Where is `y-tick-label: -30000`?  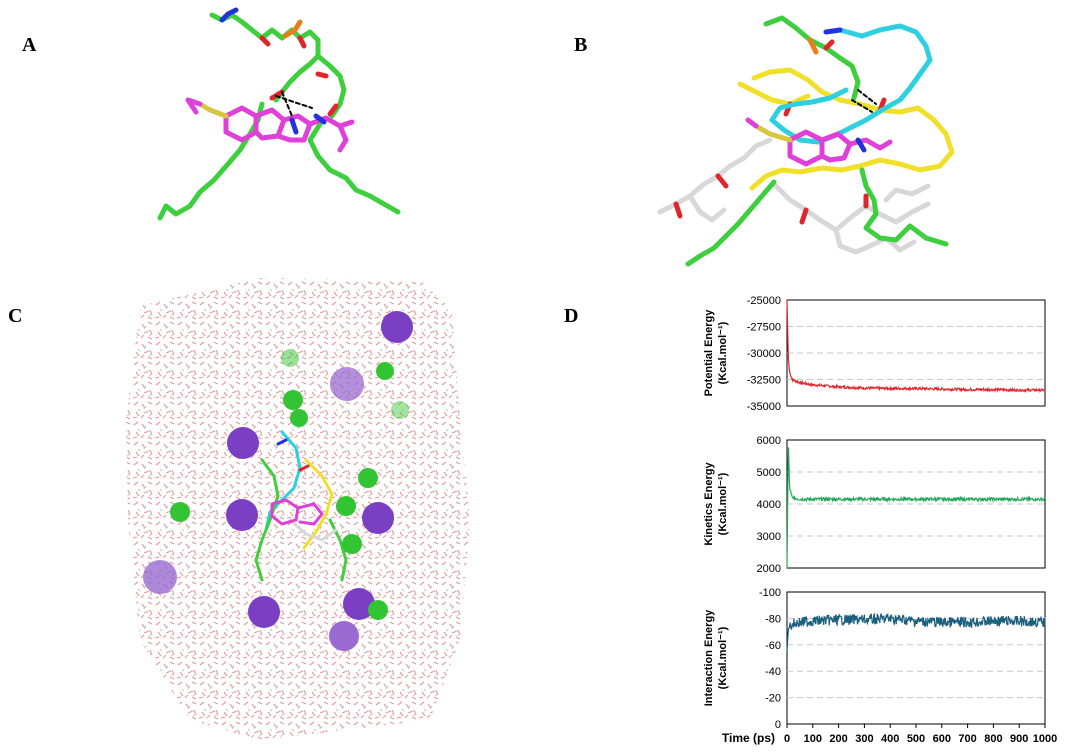
y-tick-label: -30000 is located at coordinates (764, 354).